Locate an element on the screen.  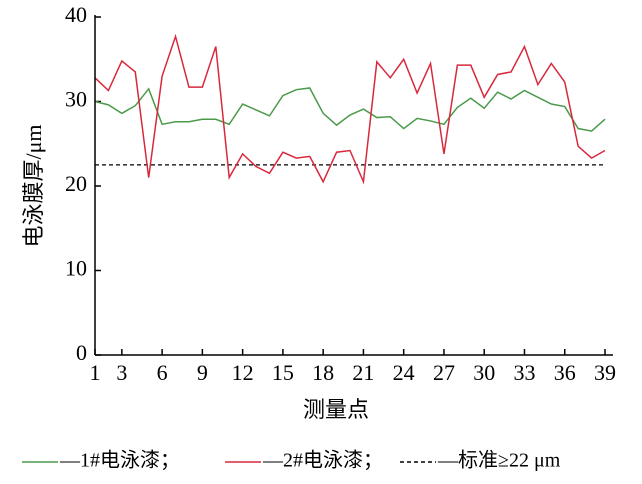
legend-label: —2#电泳漆； is located at coordinates (322, 460).